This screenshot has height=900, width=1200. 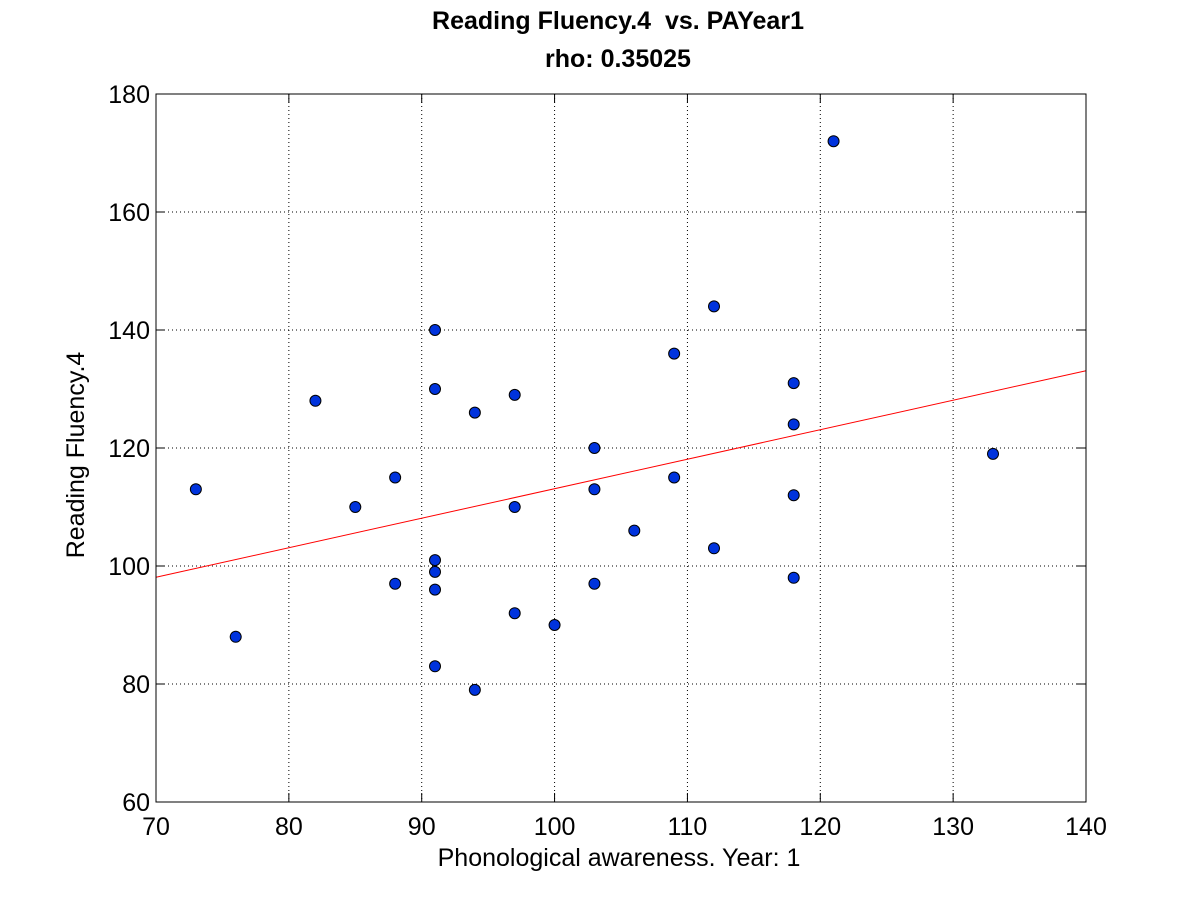 What do you see at coordinates (619, 858) in the screenshot?
I see `x-axis-label: Phonological awareness. Year: 1` at bounding box center [619, 858].